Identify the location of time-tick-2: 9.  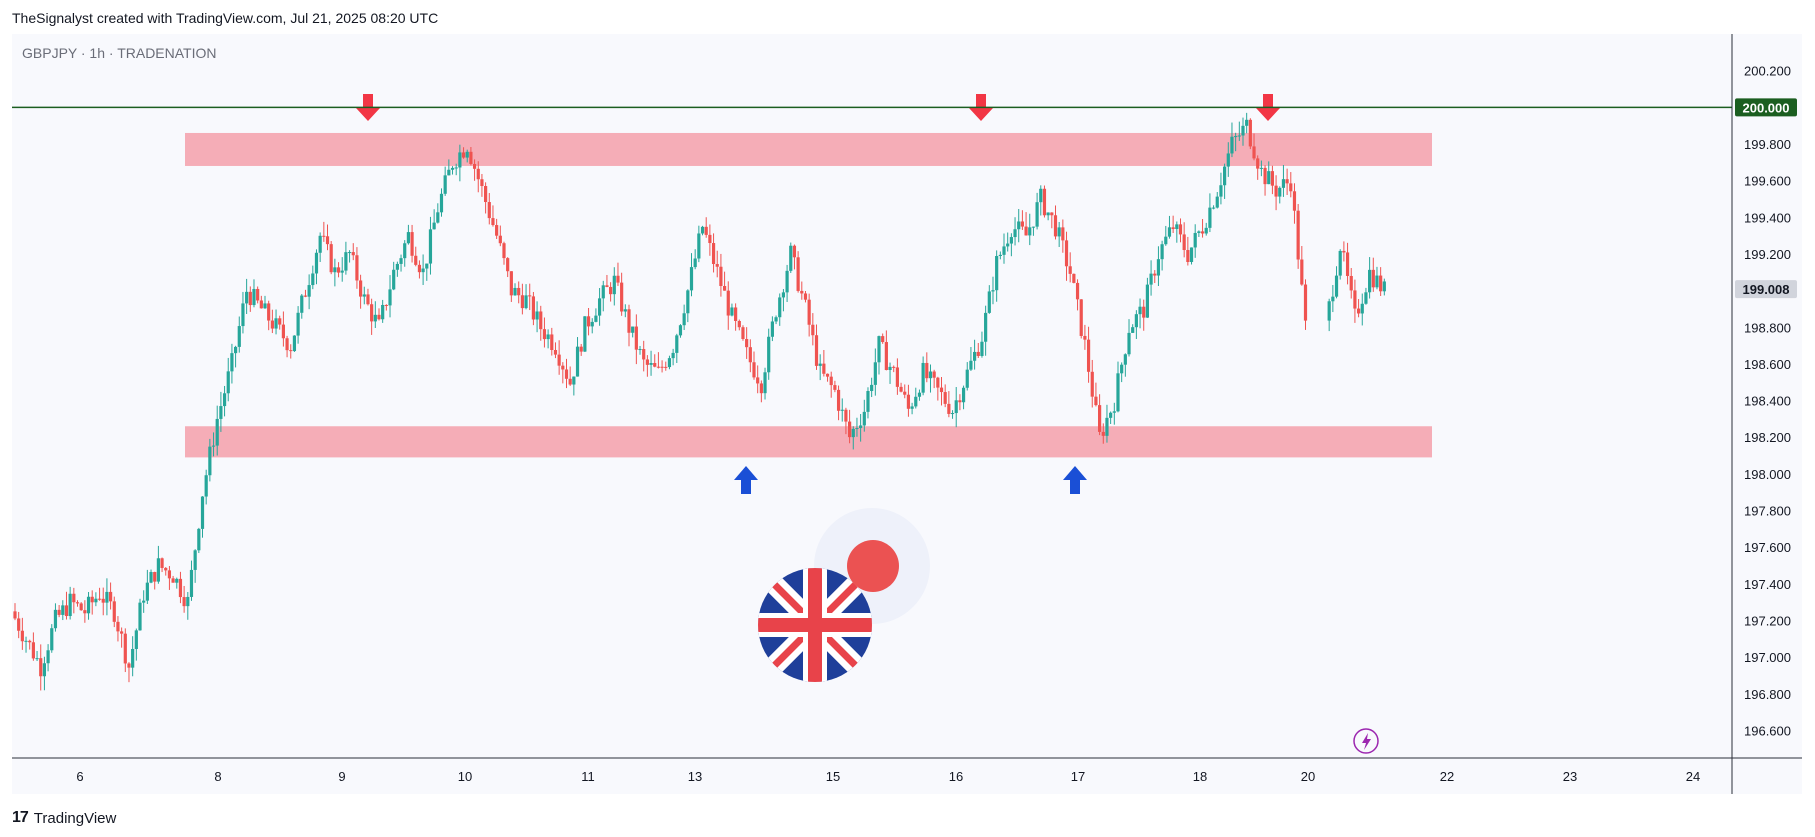
(341, 776).